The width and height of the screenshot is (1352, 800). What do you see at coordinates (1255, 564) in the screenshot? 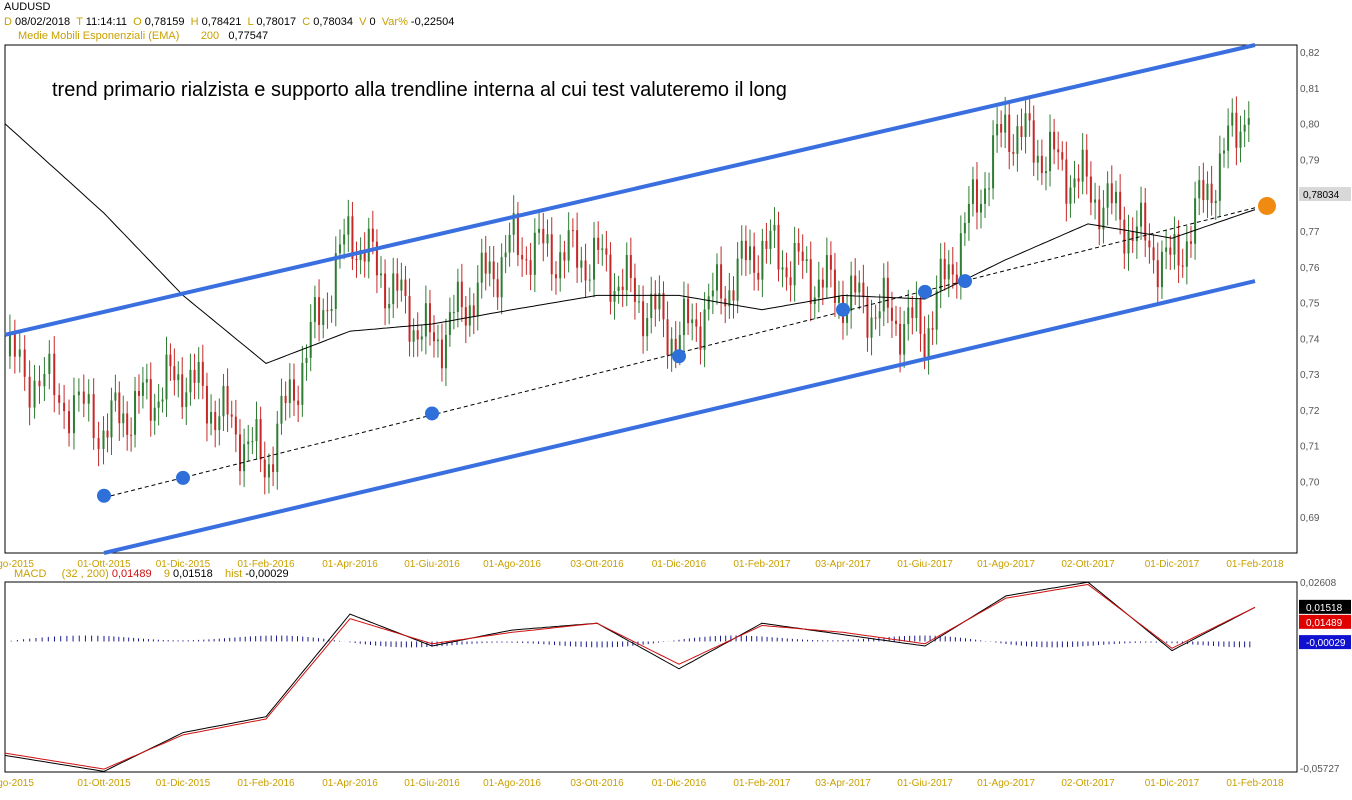
I see `price-x-tick-label: 01-Feb-2018` at bounding box center [1255, 564].